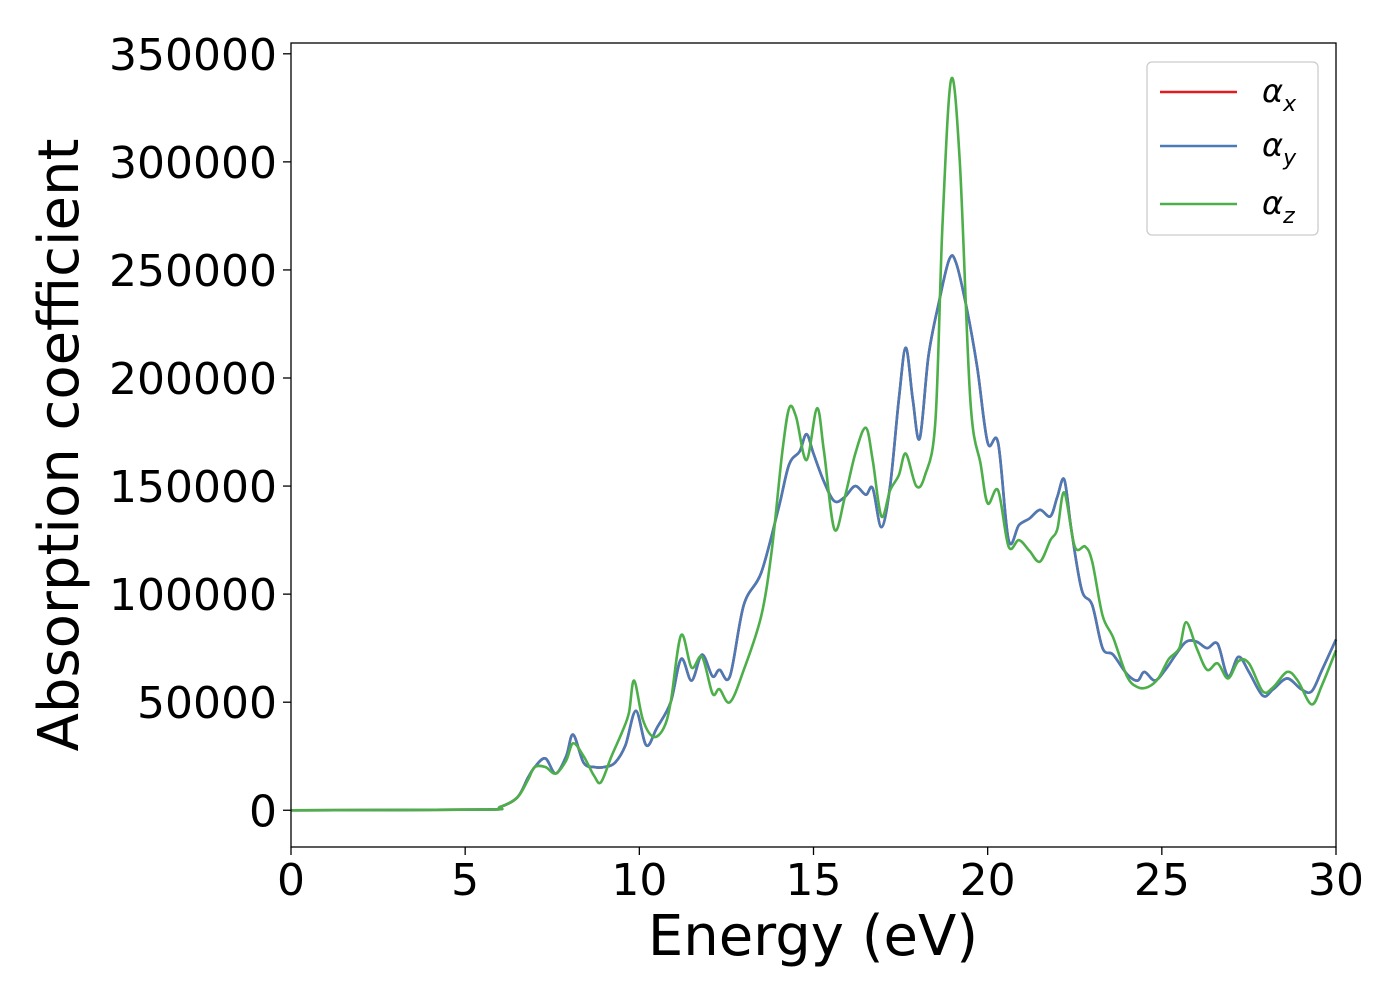 This screenshot has width=1400, height=1000. Describe the element at coordinates (193, 271) in the screenshot. I see `y-tick-label: 250000` at that location.